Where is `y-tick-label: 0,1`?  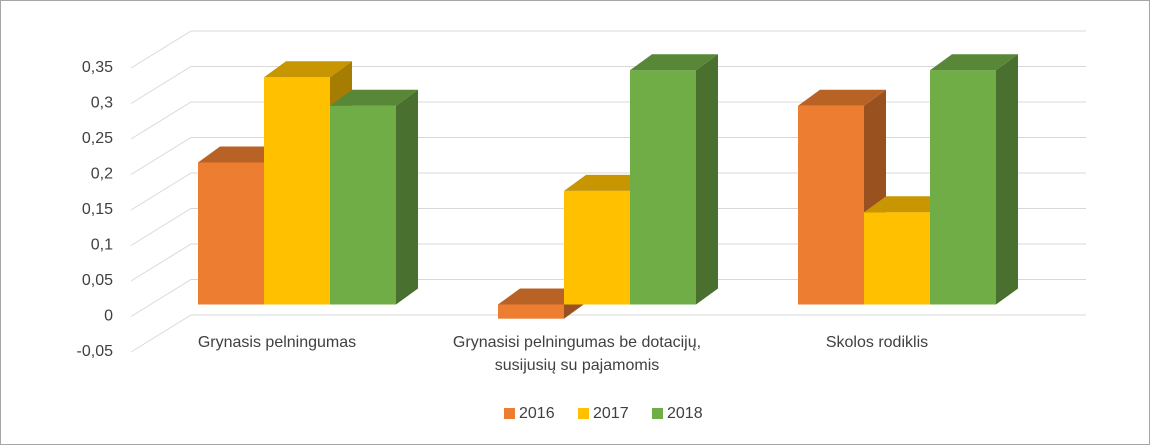
y-tick-label: 0,1 is located at coordinates (102, 245).